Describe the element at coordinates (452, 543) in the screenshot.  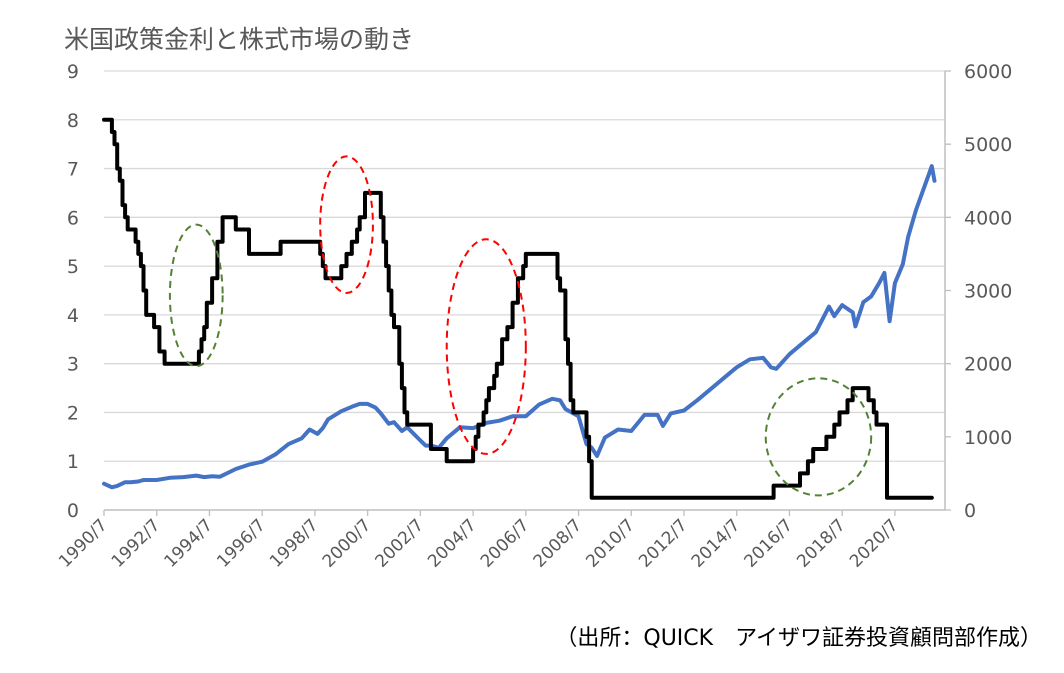
I see `x-tick-label: 2004/7` at that location.